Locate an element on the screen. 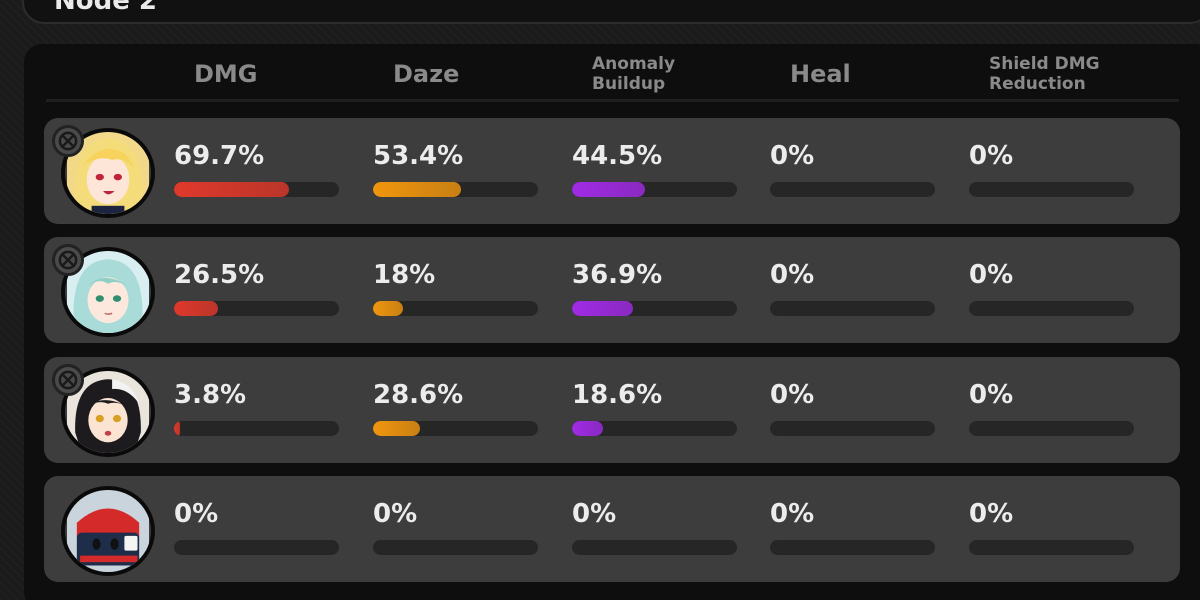 This screenshot has width=1200, height=600. stat-value-anomaly-buildup: 18.6% is located at coordinates (617, 395).